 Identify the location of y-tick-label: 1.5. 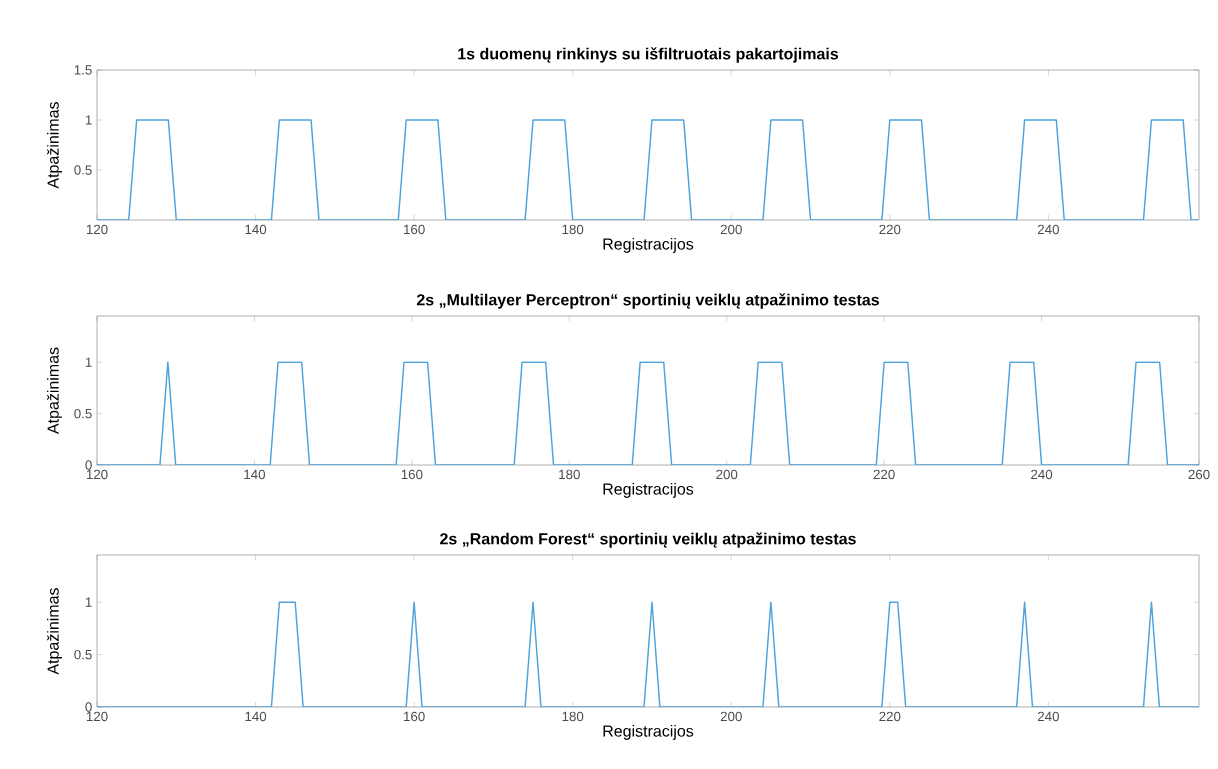
(83, 70).